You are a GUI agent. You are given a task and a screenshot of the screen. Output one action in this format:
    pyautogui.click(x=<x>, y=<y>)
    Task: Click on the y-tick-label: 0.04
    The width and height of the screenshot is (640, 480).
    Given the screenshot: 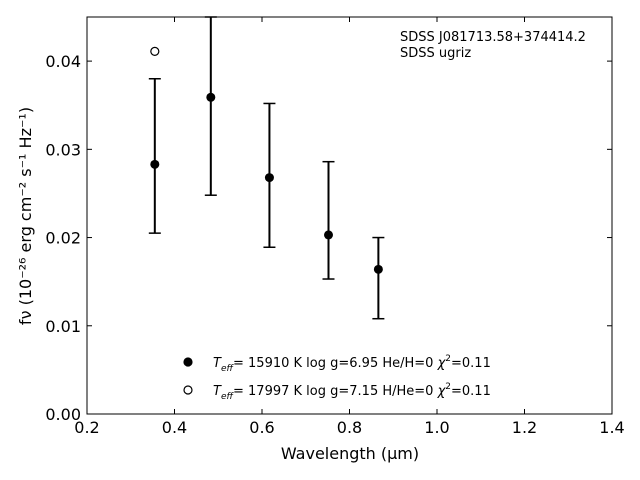 What is the action you would take?
    pyautogui.click(x=63, y=61)
    